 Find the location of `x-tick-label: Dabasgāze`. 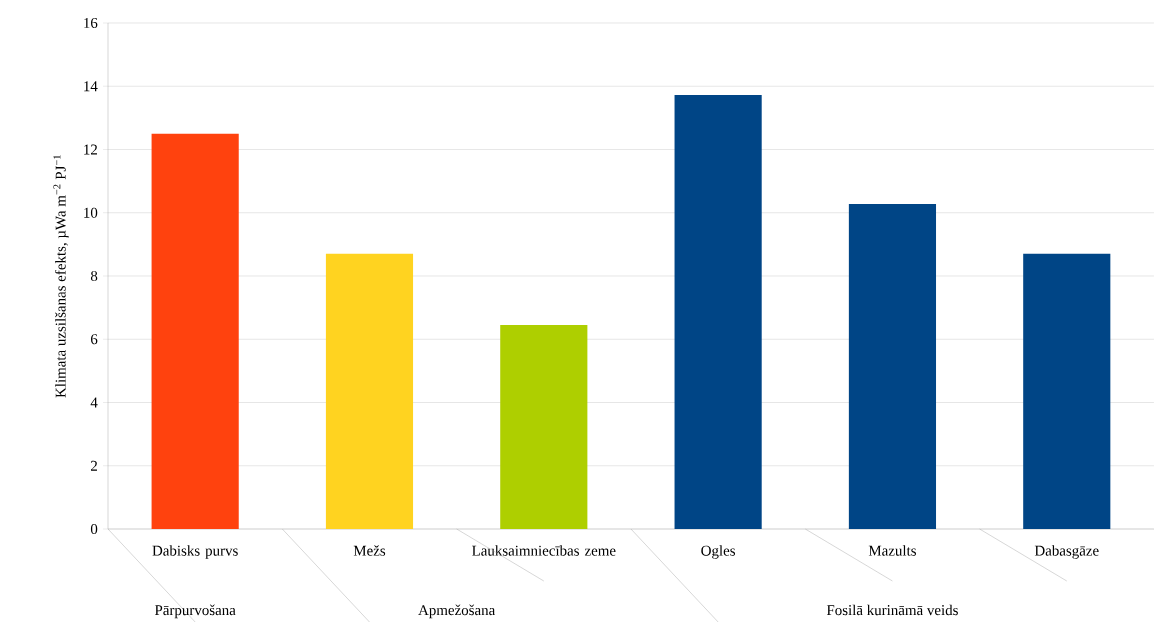

x-tick-label: Dabasgāze is located at coordinates (1066, 552).